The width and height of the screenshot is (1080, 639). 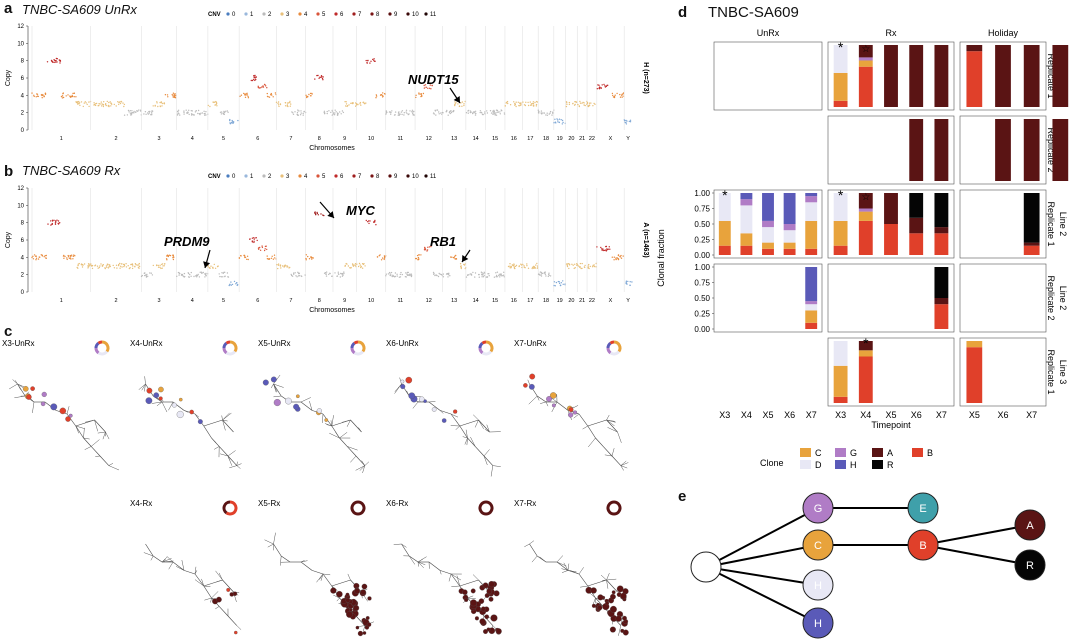 I want to click on chromosome-label: Y, so click(x=628, y=139).